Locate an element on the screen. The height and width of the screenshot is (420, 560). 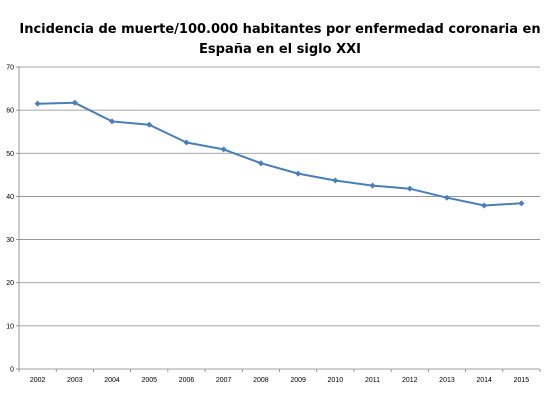
x-tick-label: 2009 is located at coordinates (298, 380).